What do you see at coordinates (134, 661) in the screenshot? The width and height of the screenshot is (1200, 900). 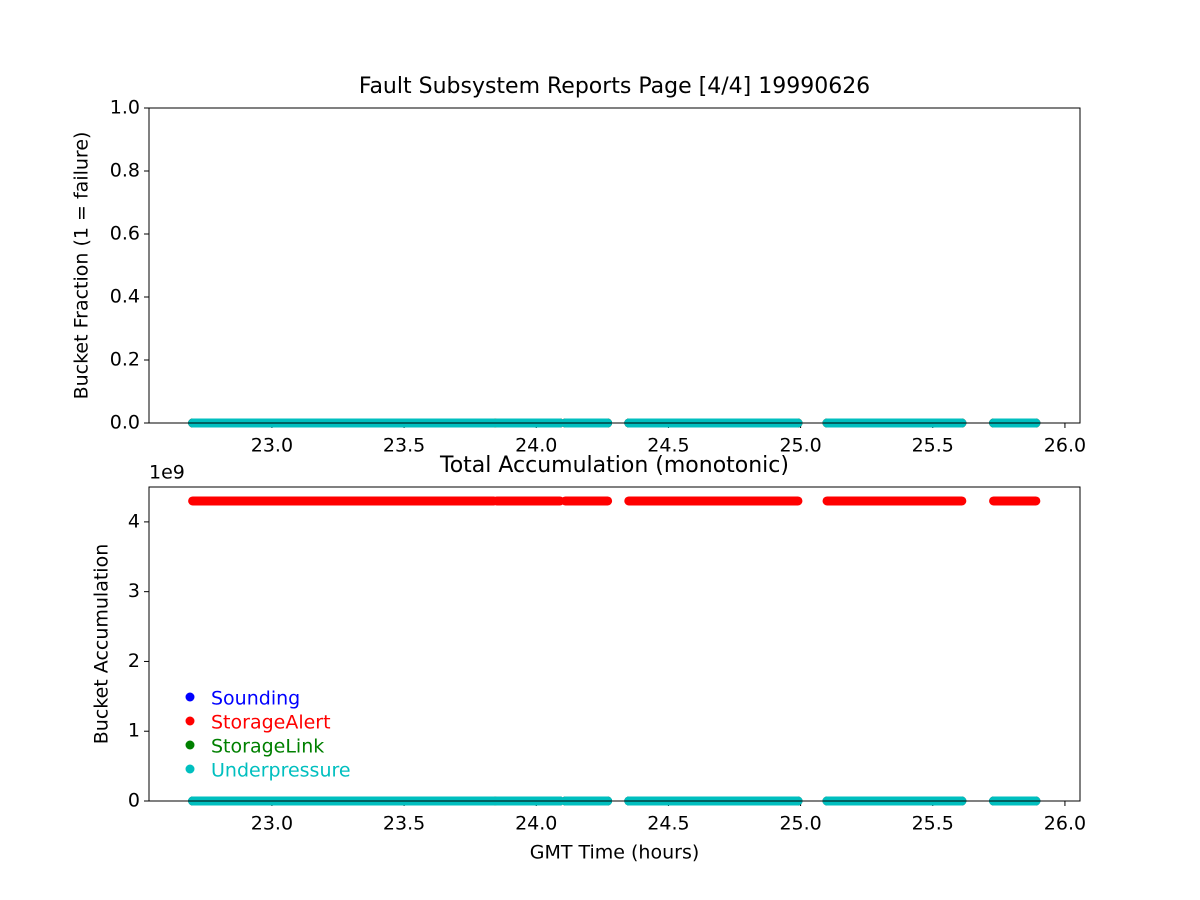 I see `y-tick-label: 2` at bounding box center [134, 661].